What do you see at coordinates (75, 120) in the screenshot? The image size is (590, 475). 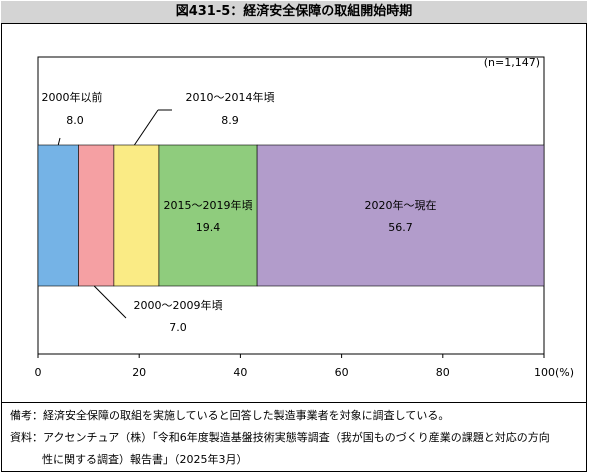 I see `segment-value-0: 8.0` at bounding box center [75, 120].